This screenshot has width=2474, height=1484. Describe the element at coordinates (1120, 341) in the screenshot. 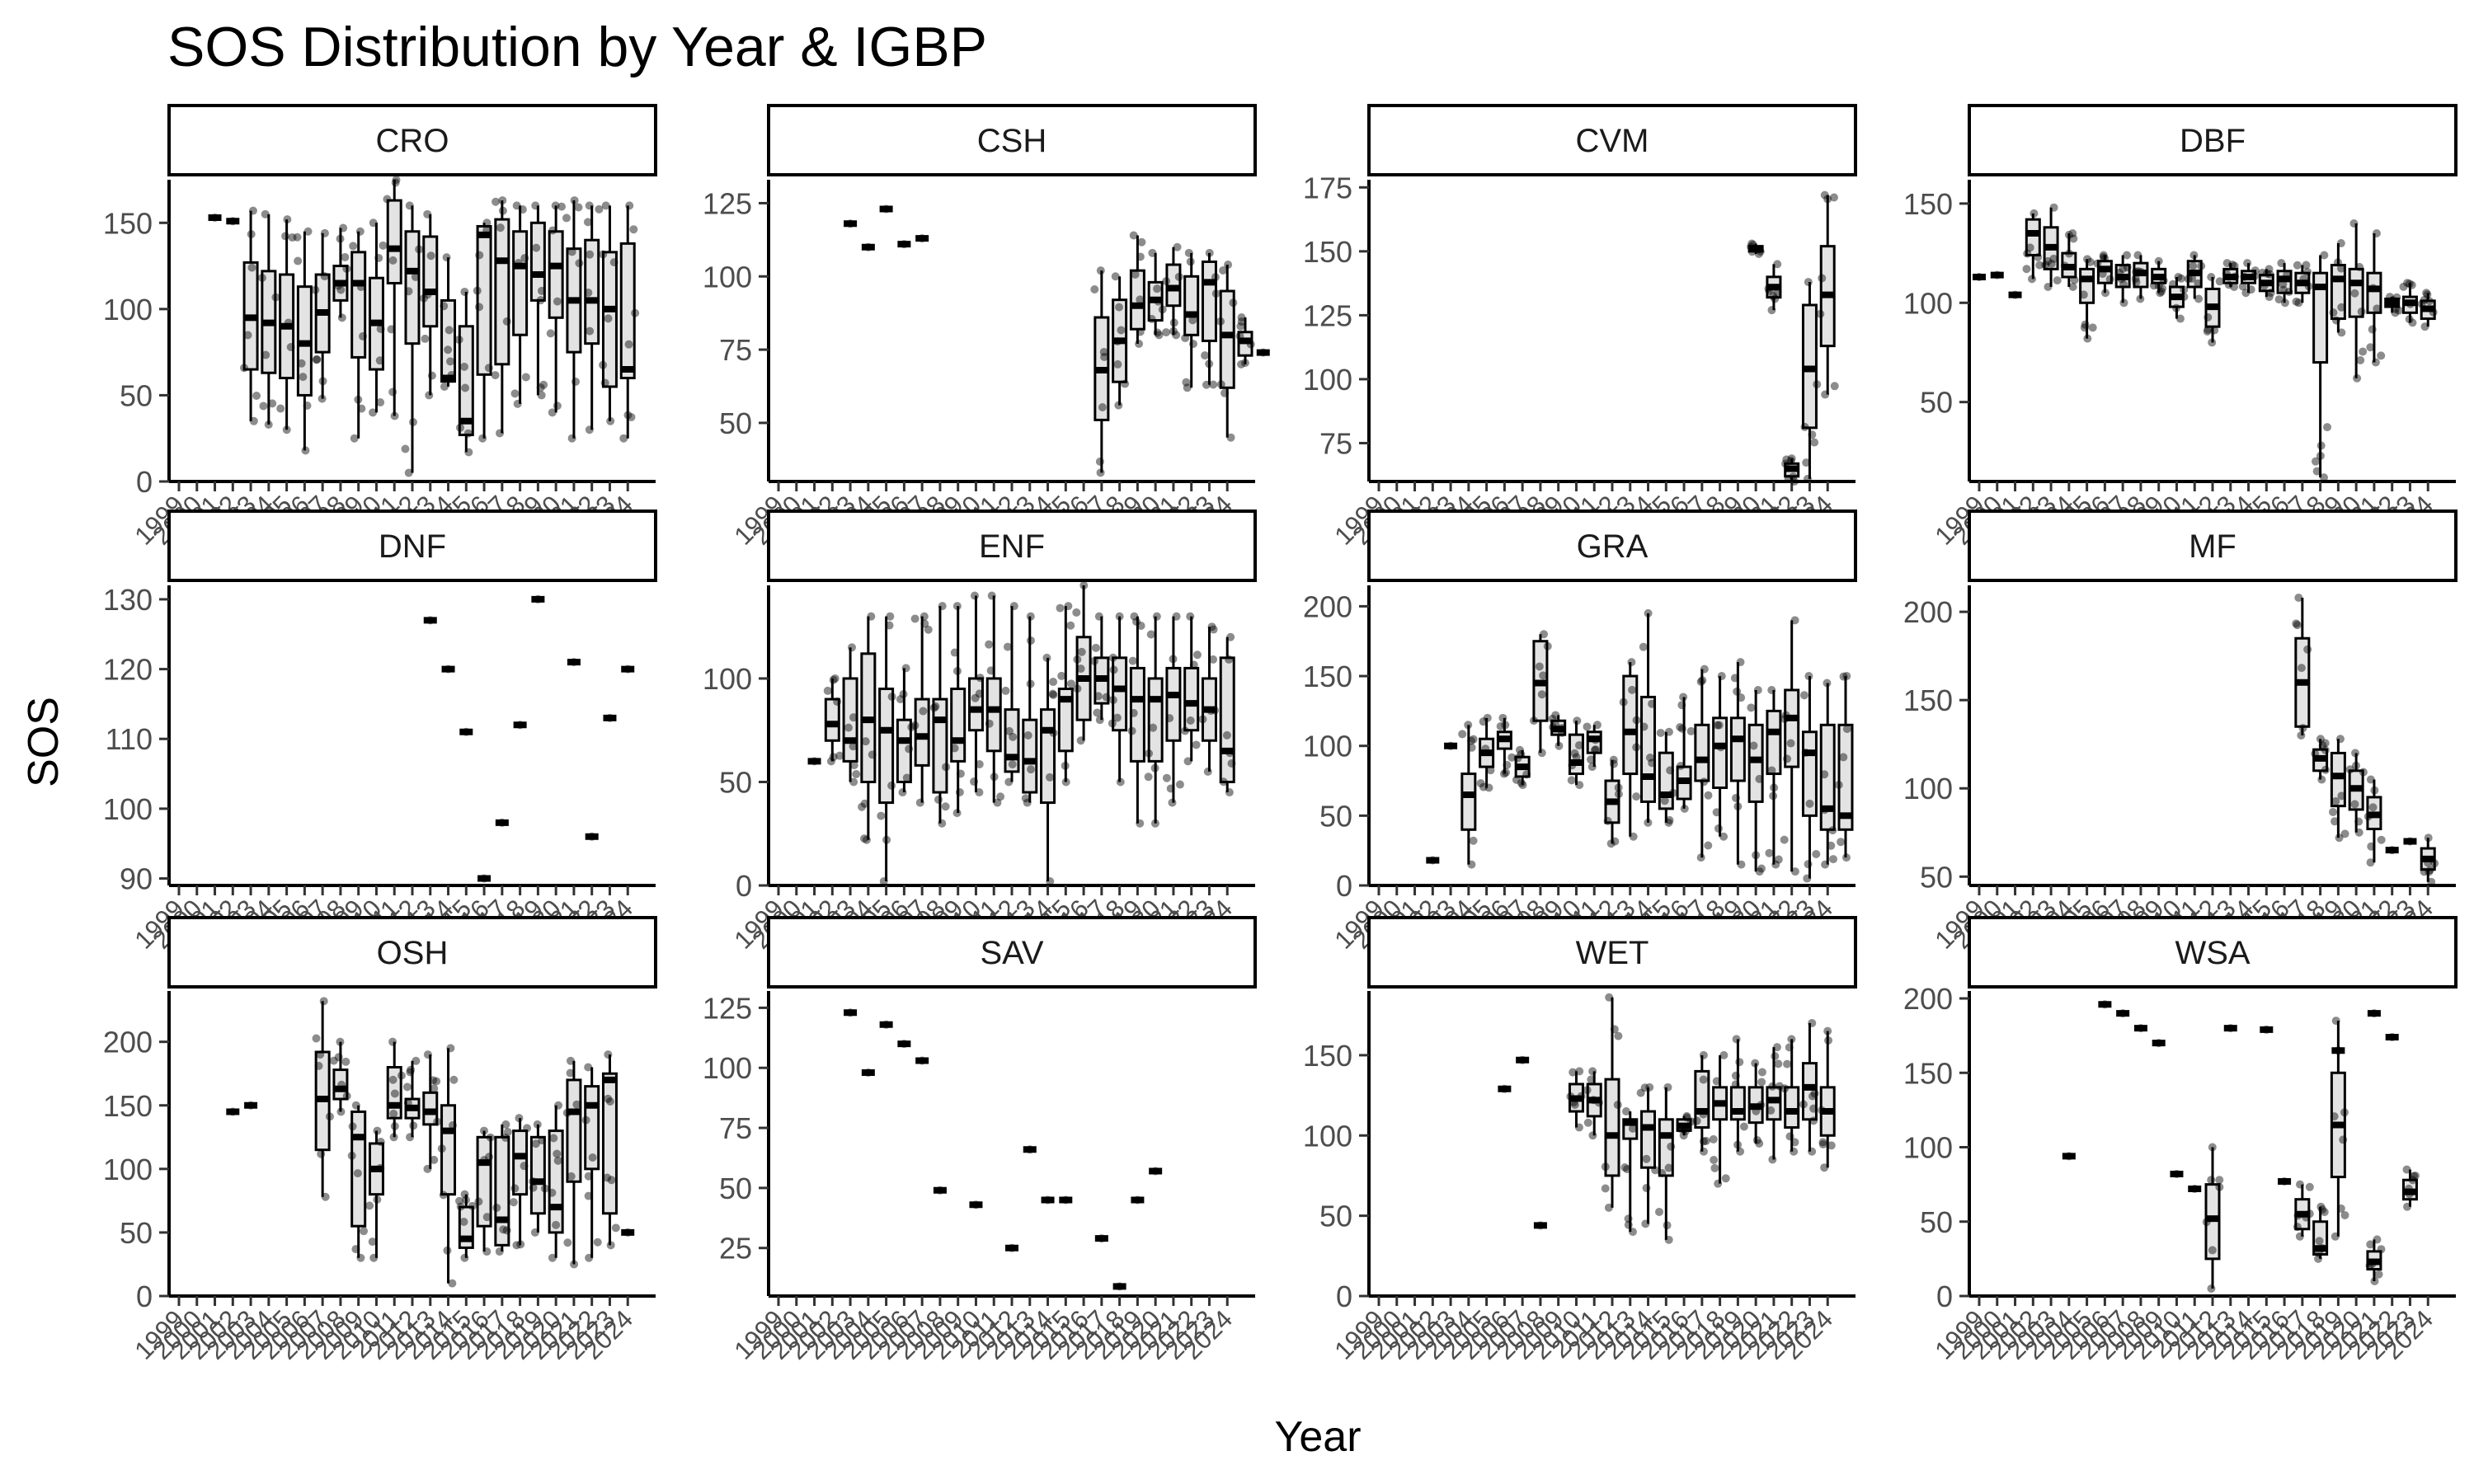

I see `box-2018` at that location.